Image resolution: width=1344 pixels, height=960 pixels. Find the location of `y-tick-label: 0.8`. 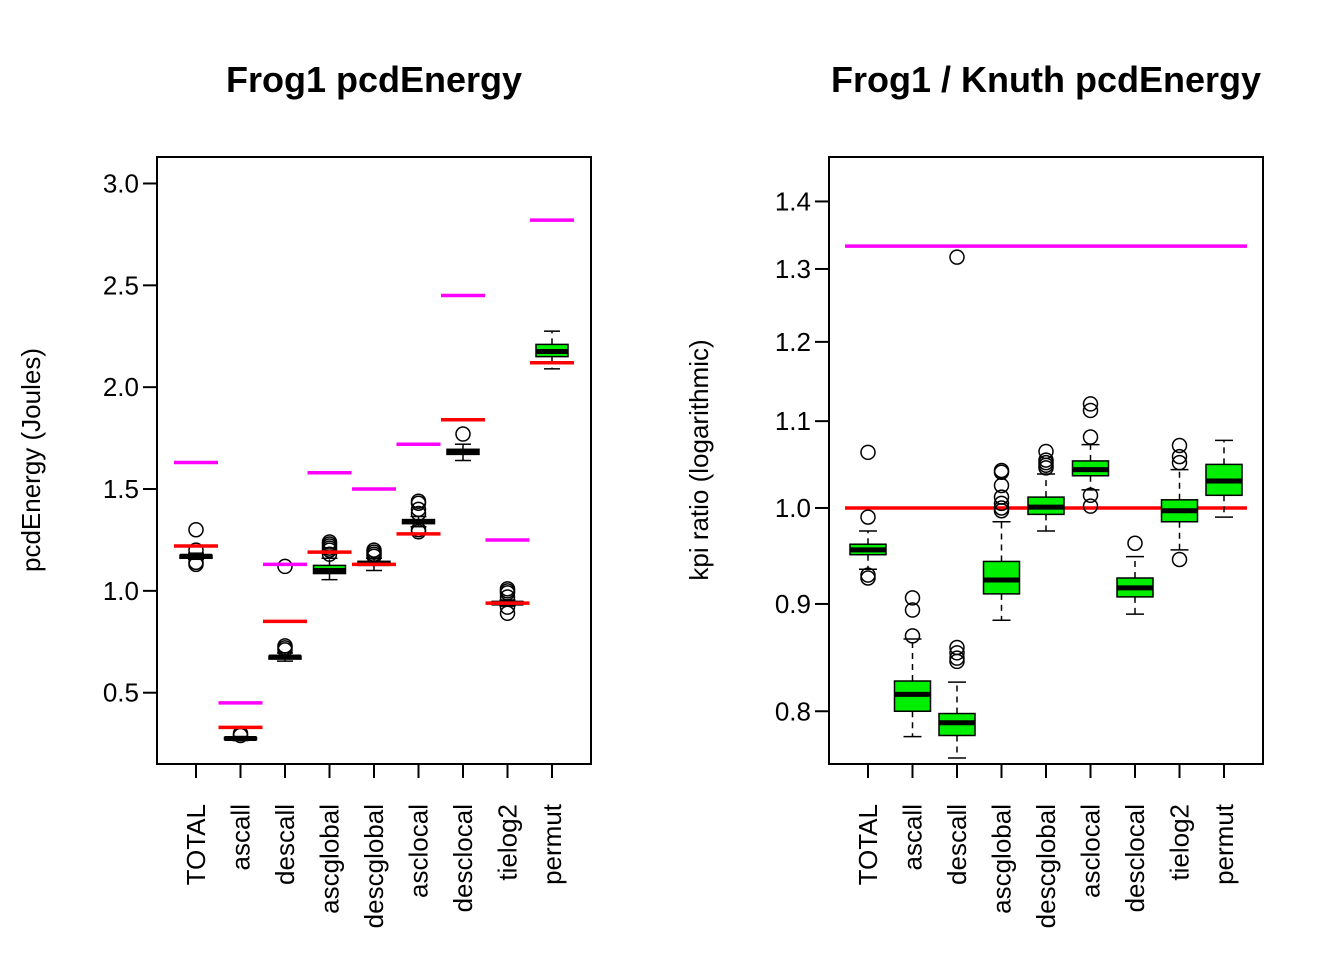

y-tick-label: 0.8 is located at coordinates (793, 711).